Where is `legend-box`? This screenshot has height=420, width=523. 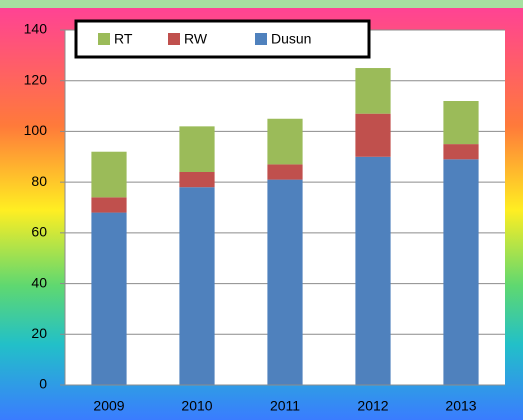
legend-box is located at coordinates (222, 39).